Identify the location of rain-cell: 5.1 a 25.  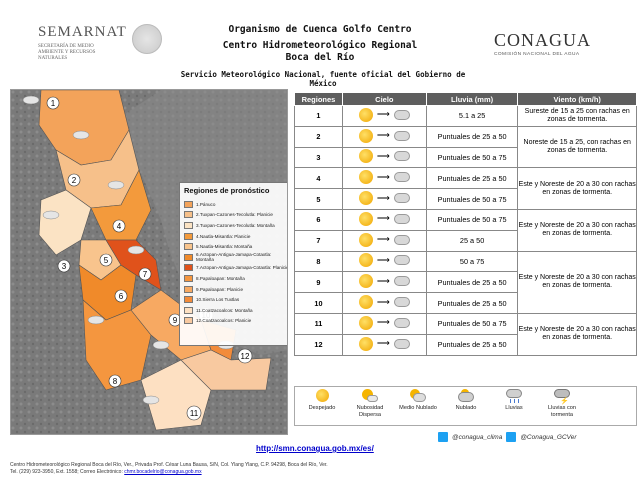
(472, 116).